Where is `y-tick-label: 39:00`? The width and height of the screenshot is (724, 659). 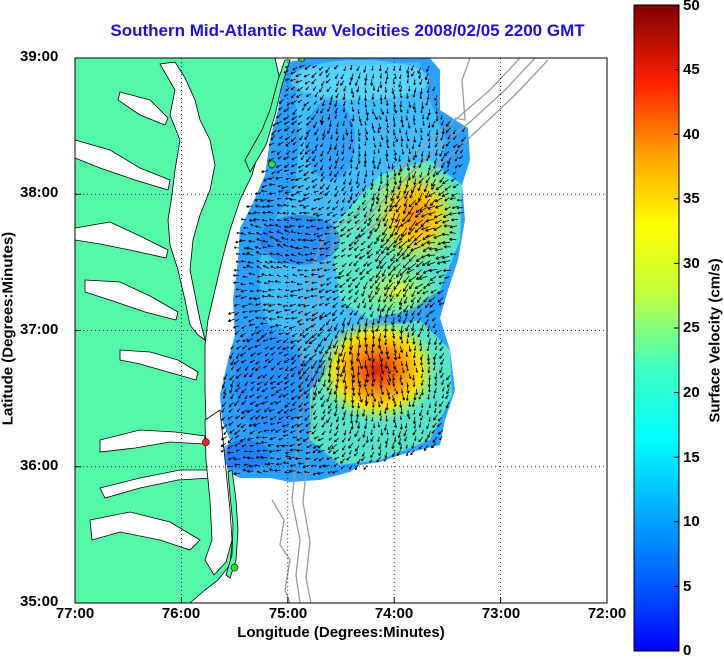
y-tick-label: 39:00 is located at coordinates (39, 56).